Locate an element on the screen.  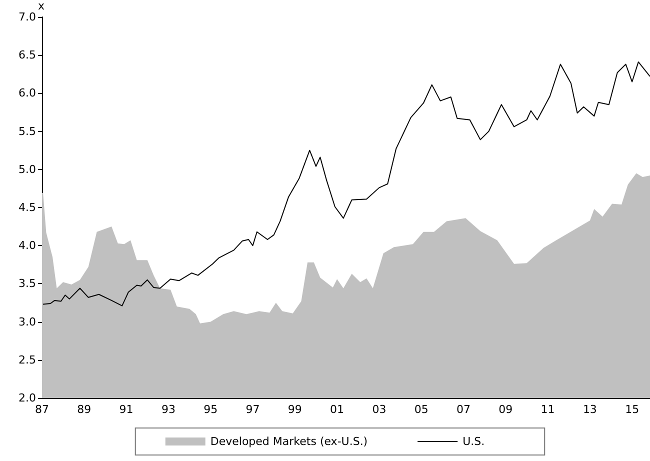
y-tick-label: 2.5 is located at coordinates (27, 359).